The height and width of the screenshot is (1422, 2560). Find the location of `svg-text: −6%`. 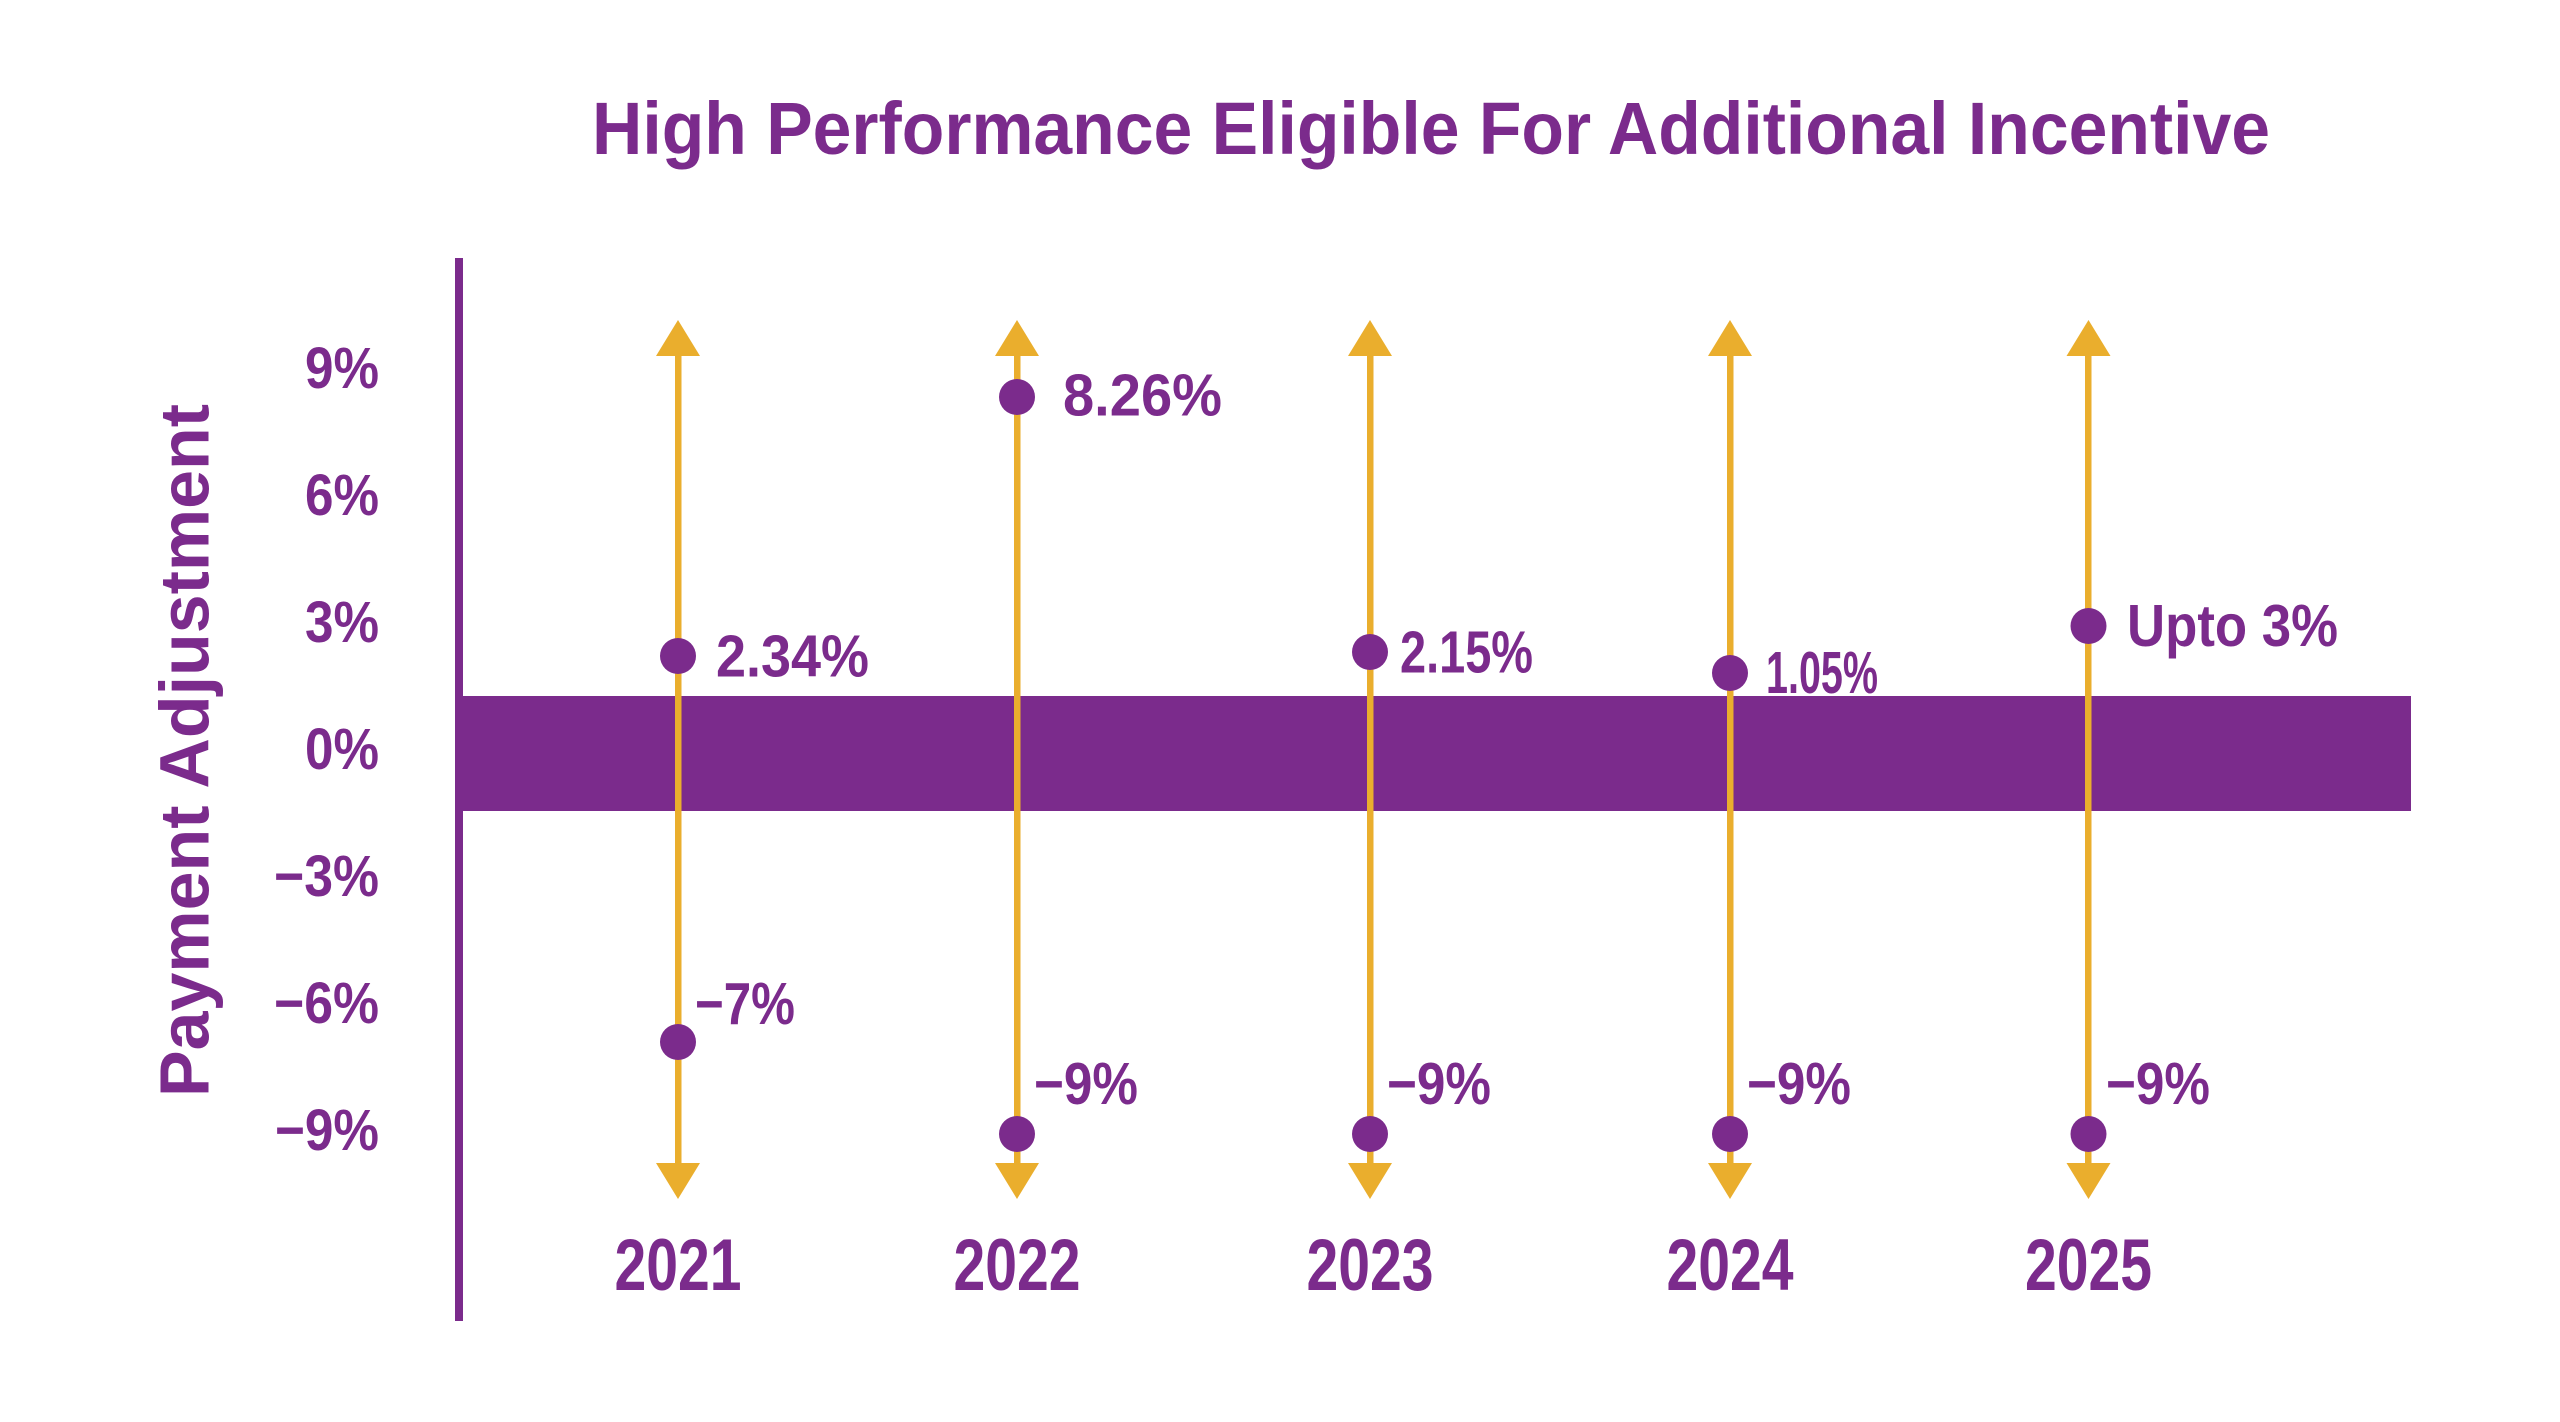

svg-text: −6% is located at coordinates (326, 1003).